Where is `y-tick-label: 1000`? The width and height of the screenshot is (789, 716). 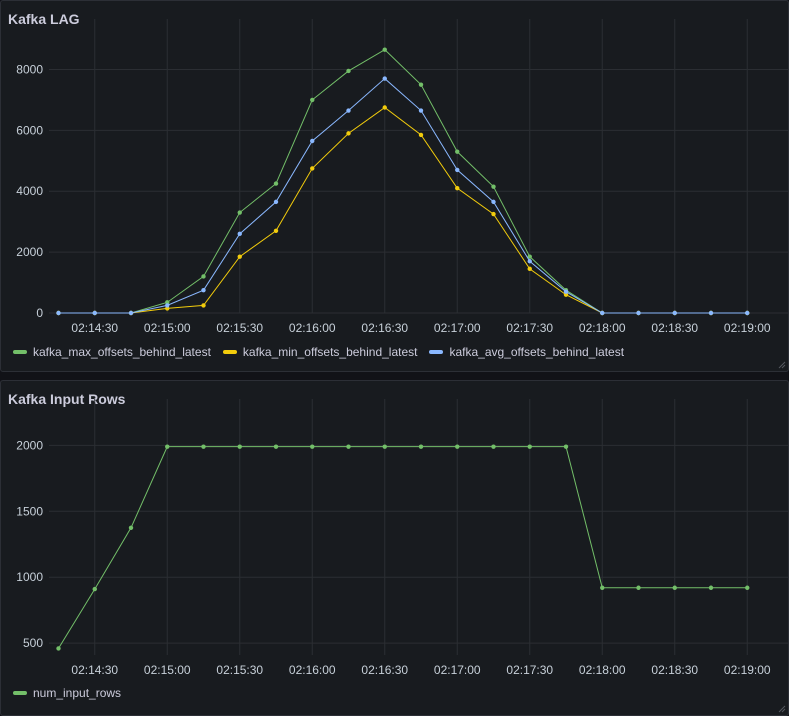
y-tick-label: 1000 is located at coordinates (29, 577).